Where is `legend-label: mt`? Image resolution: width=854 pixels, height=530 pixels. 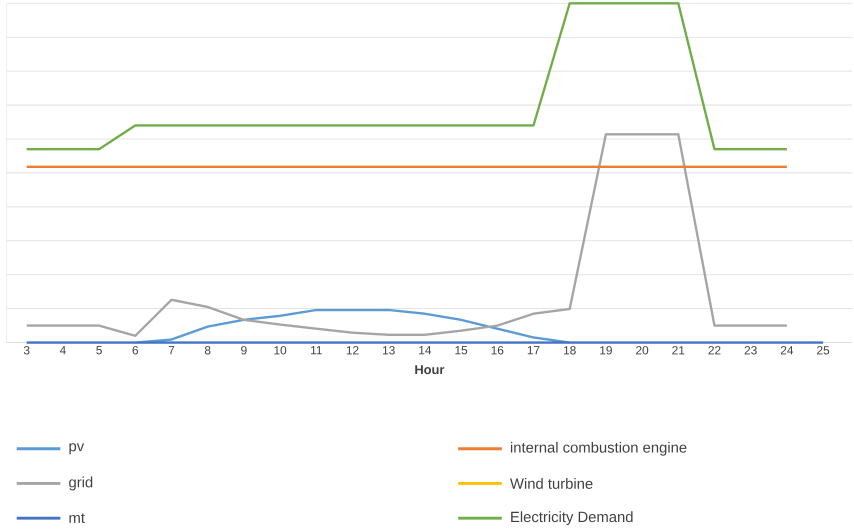 legend-label: mt is located at coordinates (77, 518).